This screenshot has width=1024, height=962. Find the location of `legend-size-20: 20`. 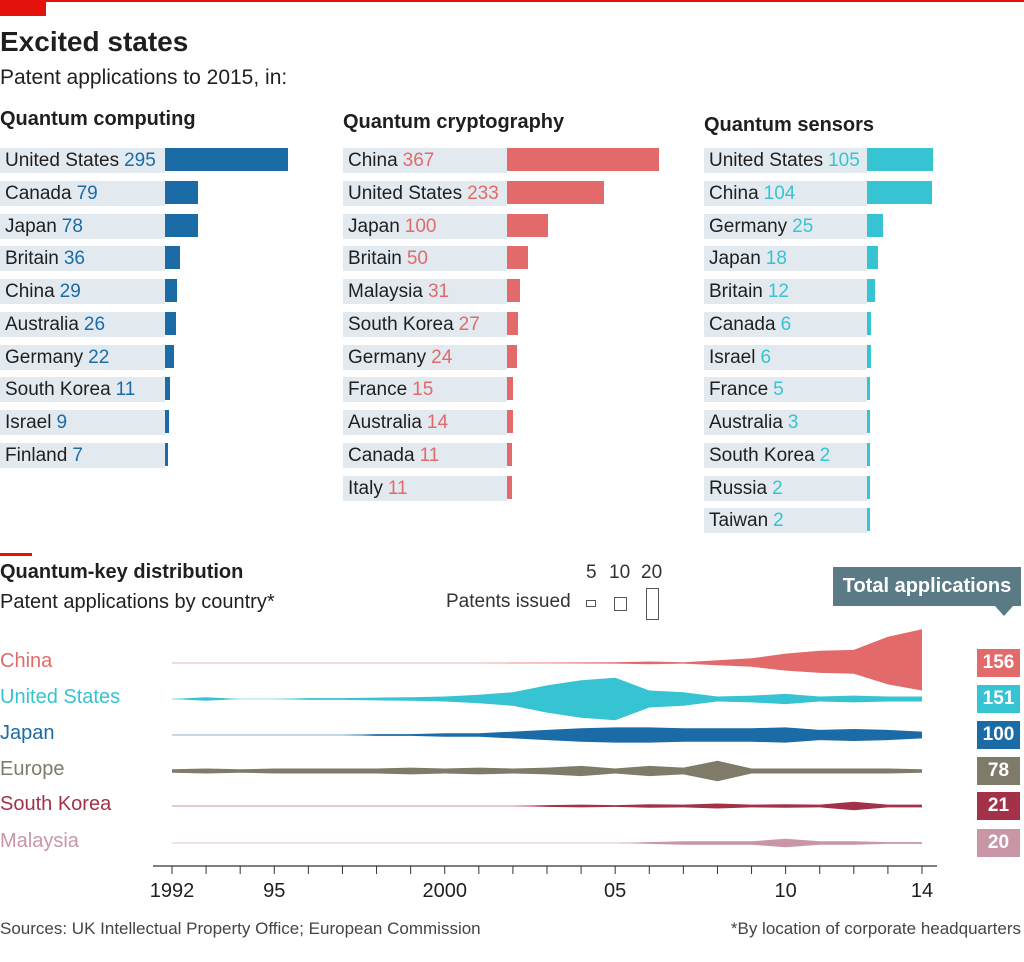

legend-size-20: 20 is located at coordinates (652, 572).